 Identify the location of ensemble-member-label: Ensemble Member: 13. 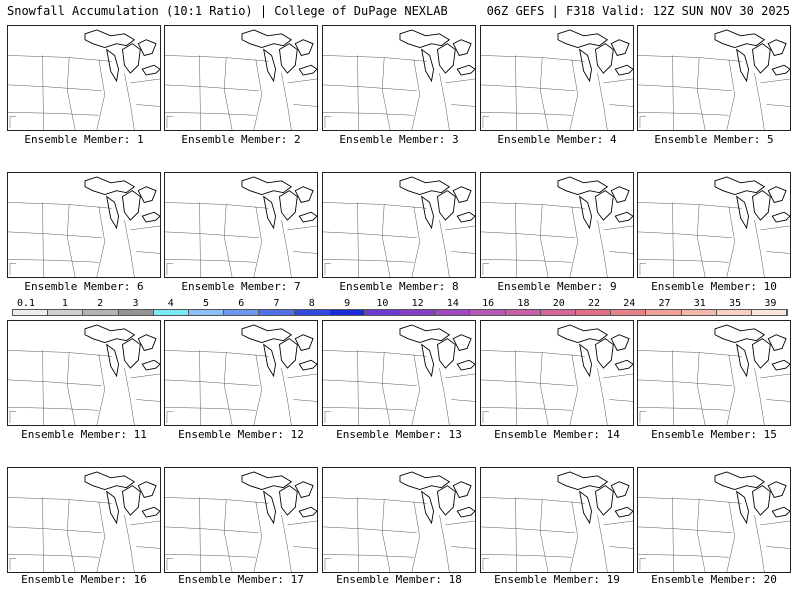
(399, 434).